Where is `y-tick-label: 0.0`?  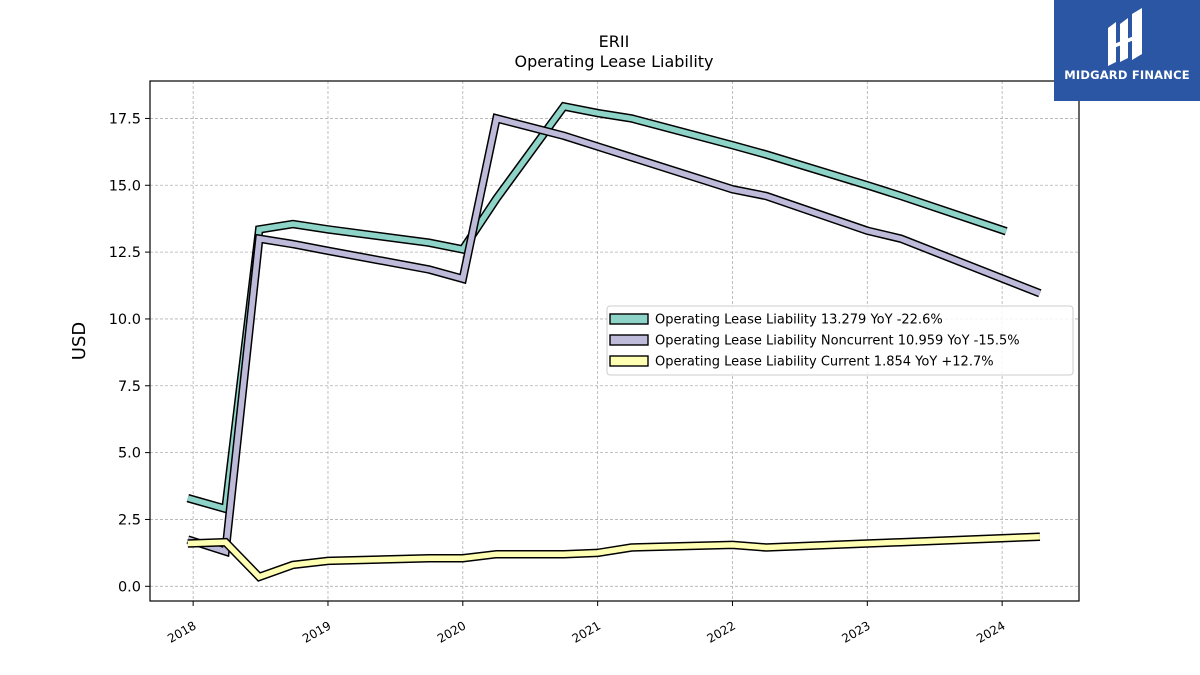
y-tick-label: 0.0 is located at coordinates (129, 587).